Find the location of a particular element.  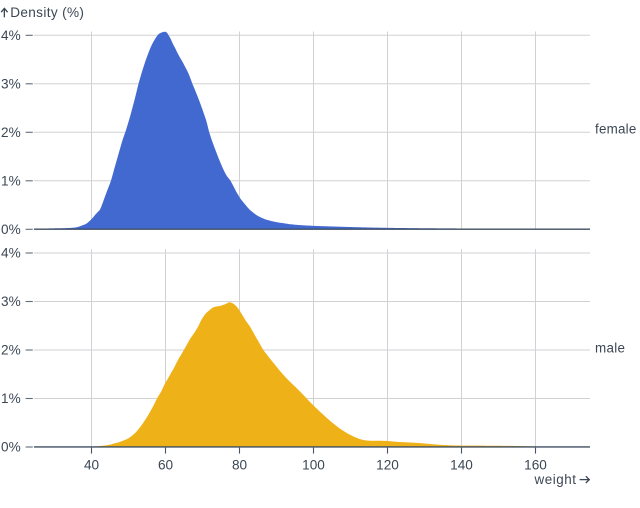

svg-text: 40 is located at coordinates (92, 464).